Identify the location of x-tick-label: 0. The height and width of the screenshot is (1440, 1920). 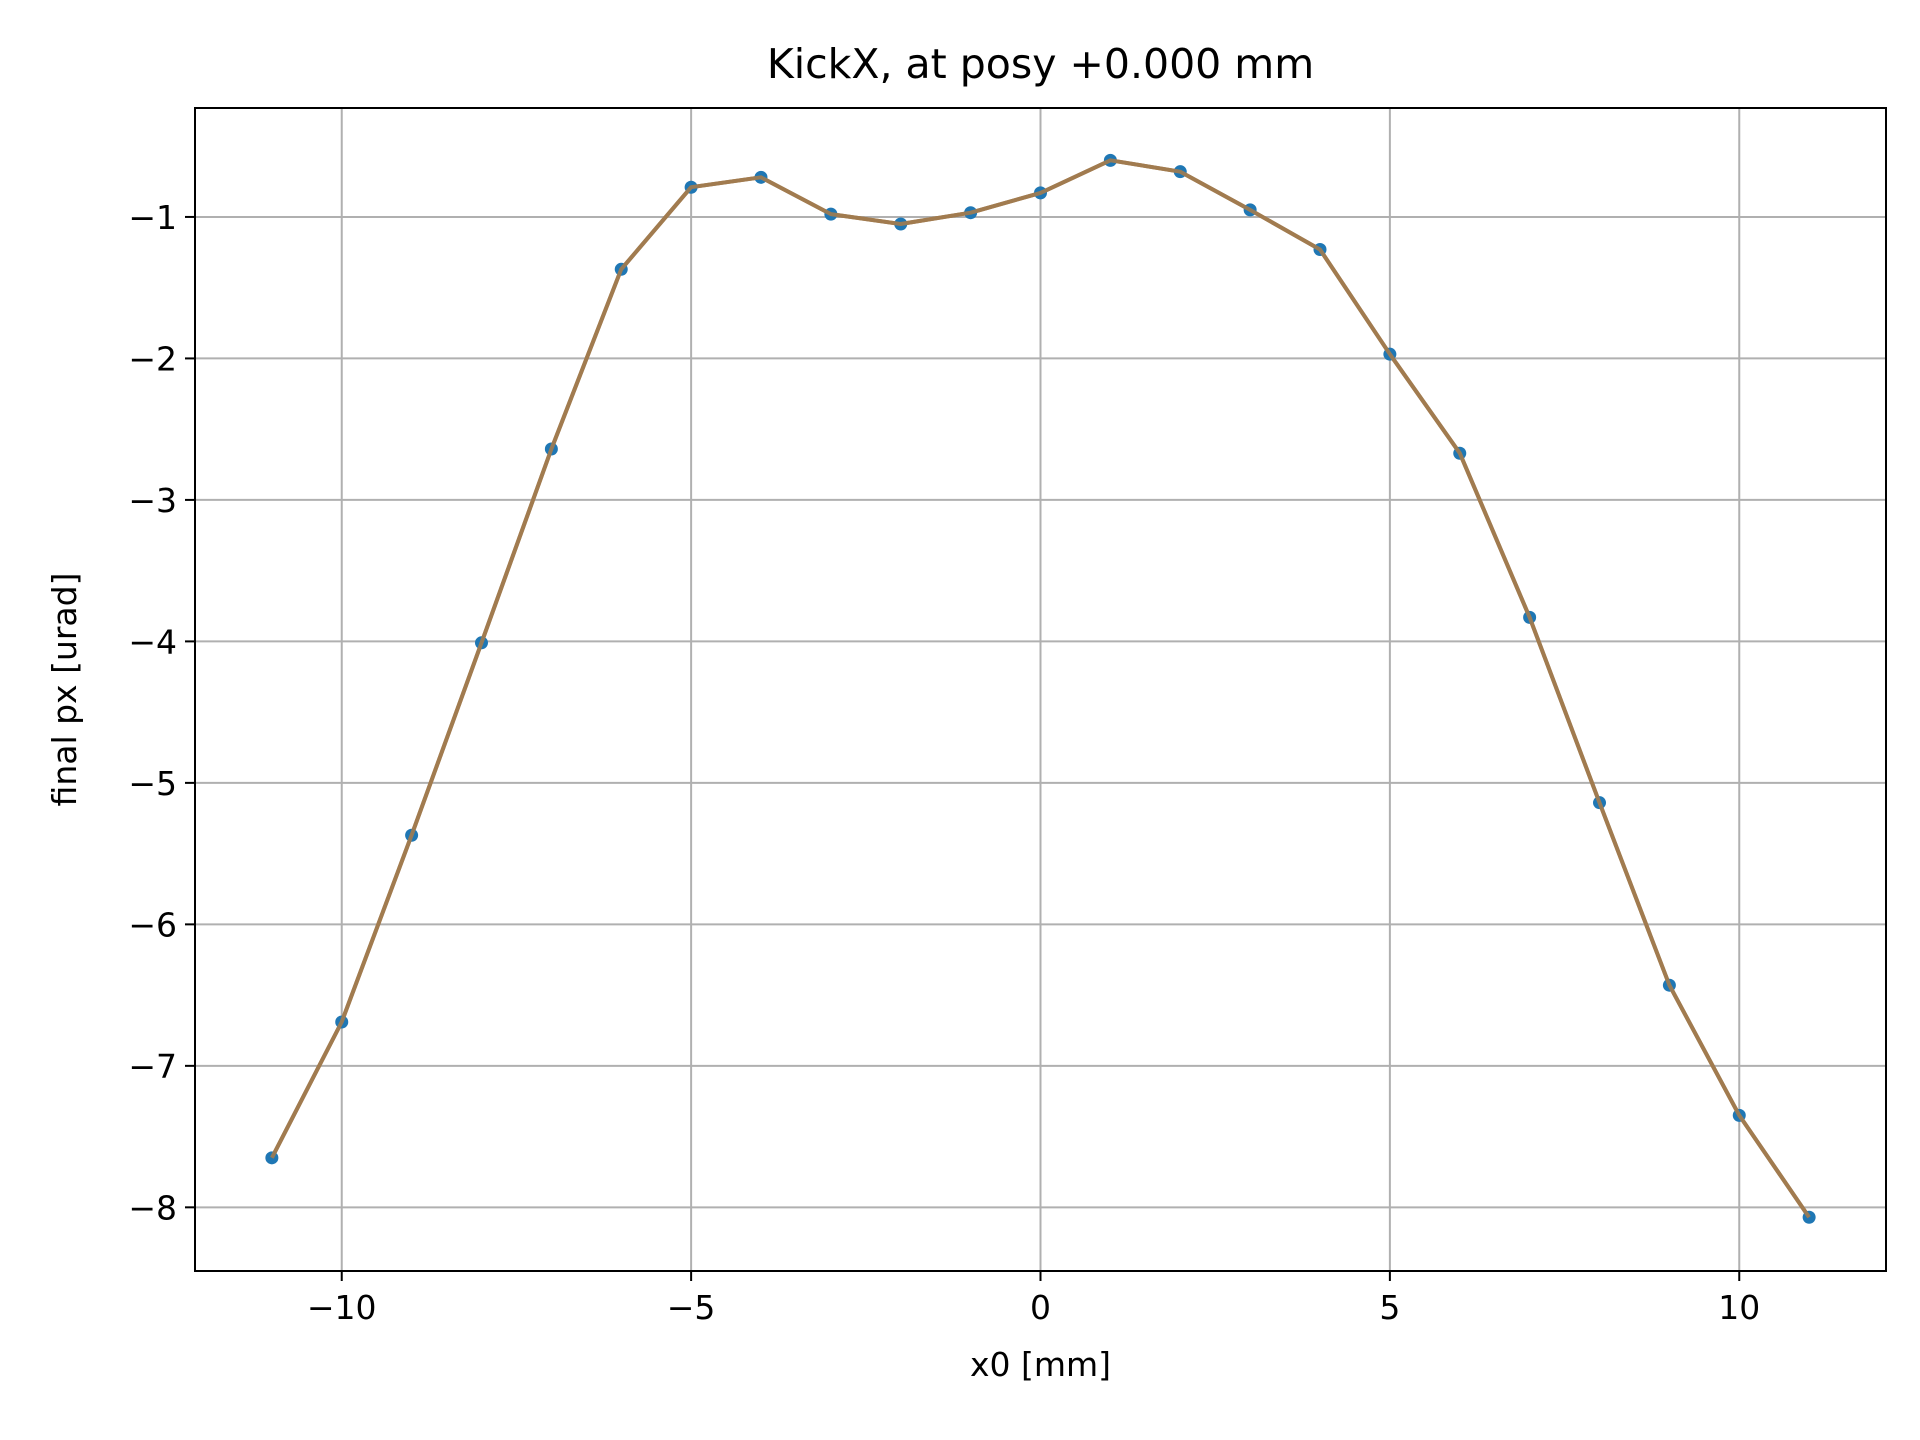
(1040, 1307).